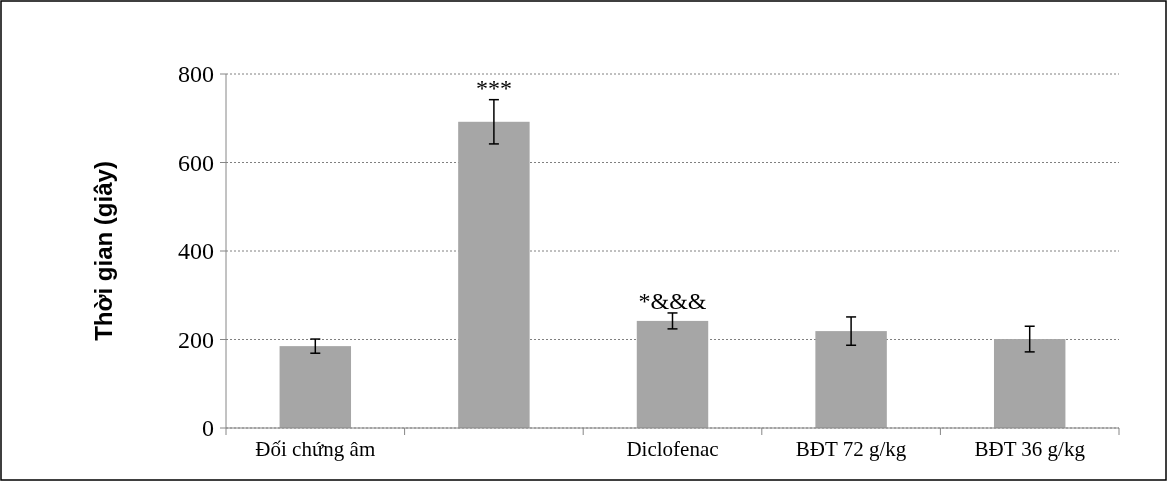 The width and height of the screenshot is (1167, 481). I want to click on y-tick-label: 200, so click(196, 339).